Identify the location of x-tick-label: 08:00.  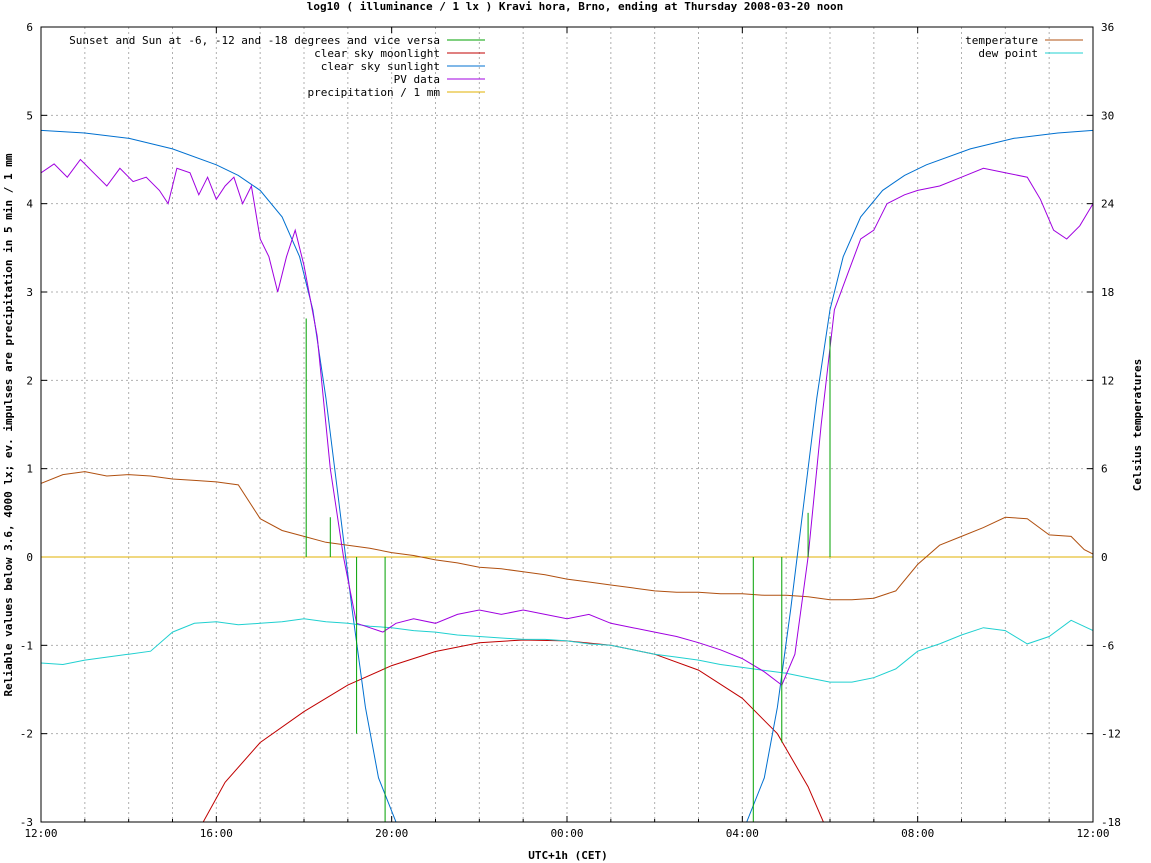
(917, 833).